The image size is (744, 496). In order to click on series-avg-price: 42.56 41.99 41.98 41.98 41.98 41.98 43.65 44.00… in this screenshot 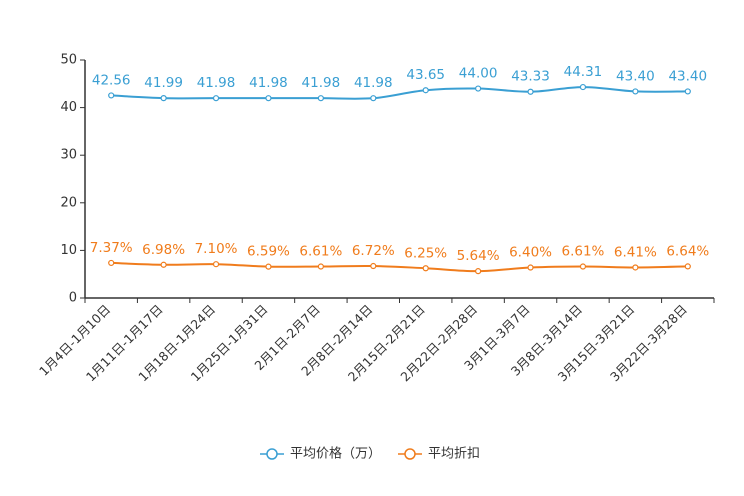, I will do `click(399, 83)`.